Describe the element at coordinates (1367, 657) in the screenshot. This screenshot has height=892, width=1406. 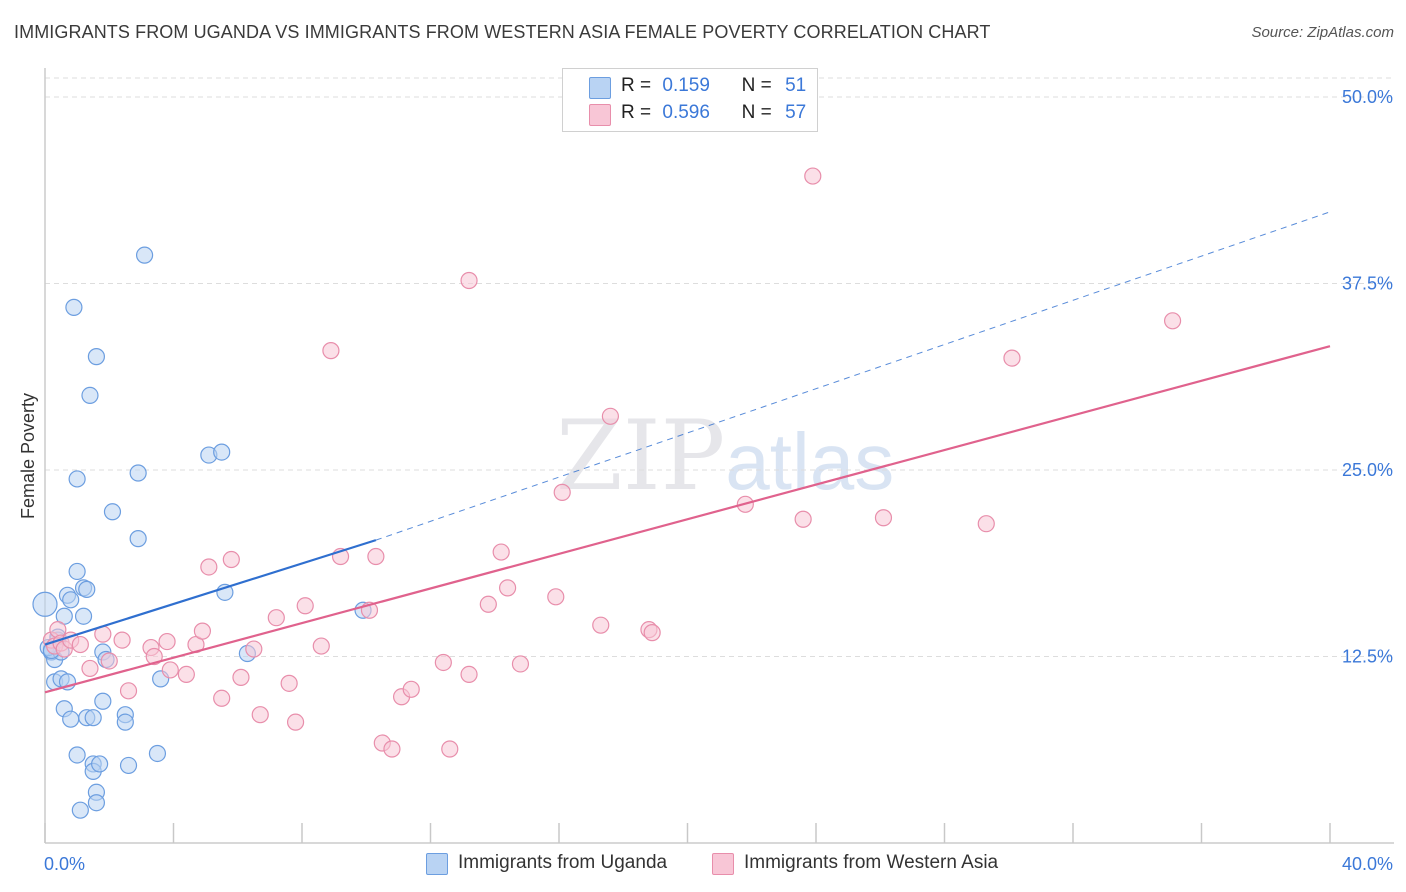
I see `y-tick-label: 12.5%` at that location.